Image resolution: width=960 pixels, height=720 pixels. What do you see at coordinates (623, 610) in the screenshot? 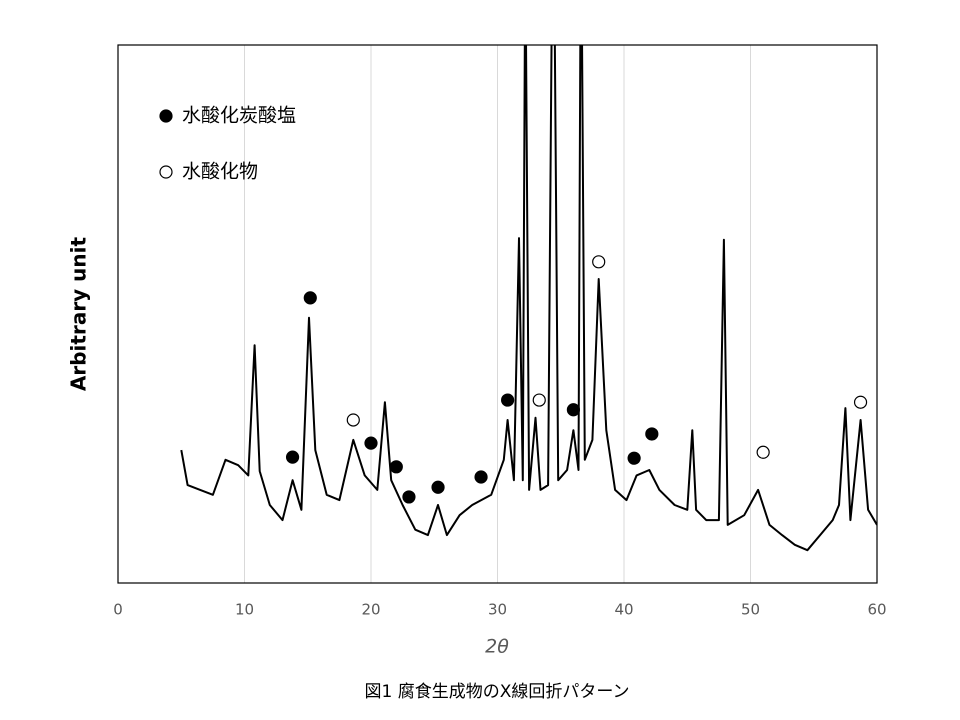
I see `x-tick-label: 40` at bounding box center [623, 610].